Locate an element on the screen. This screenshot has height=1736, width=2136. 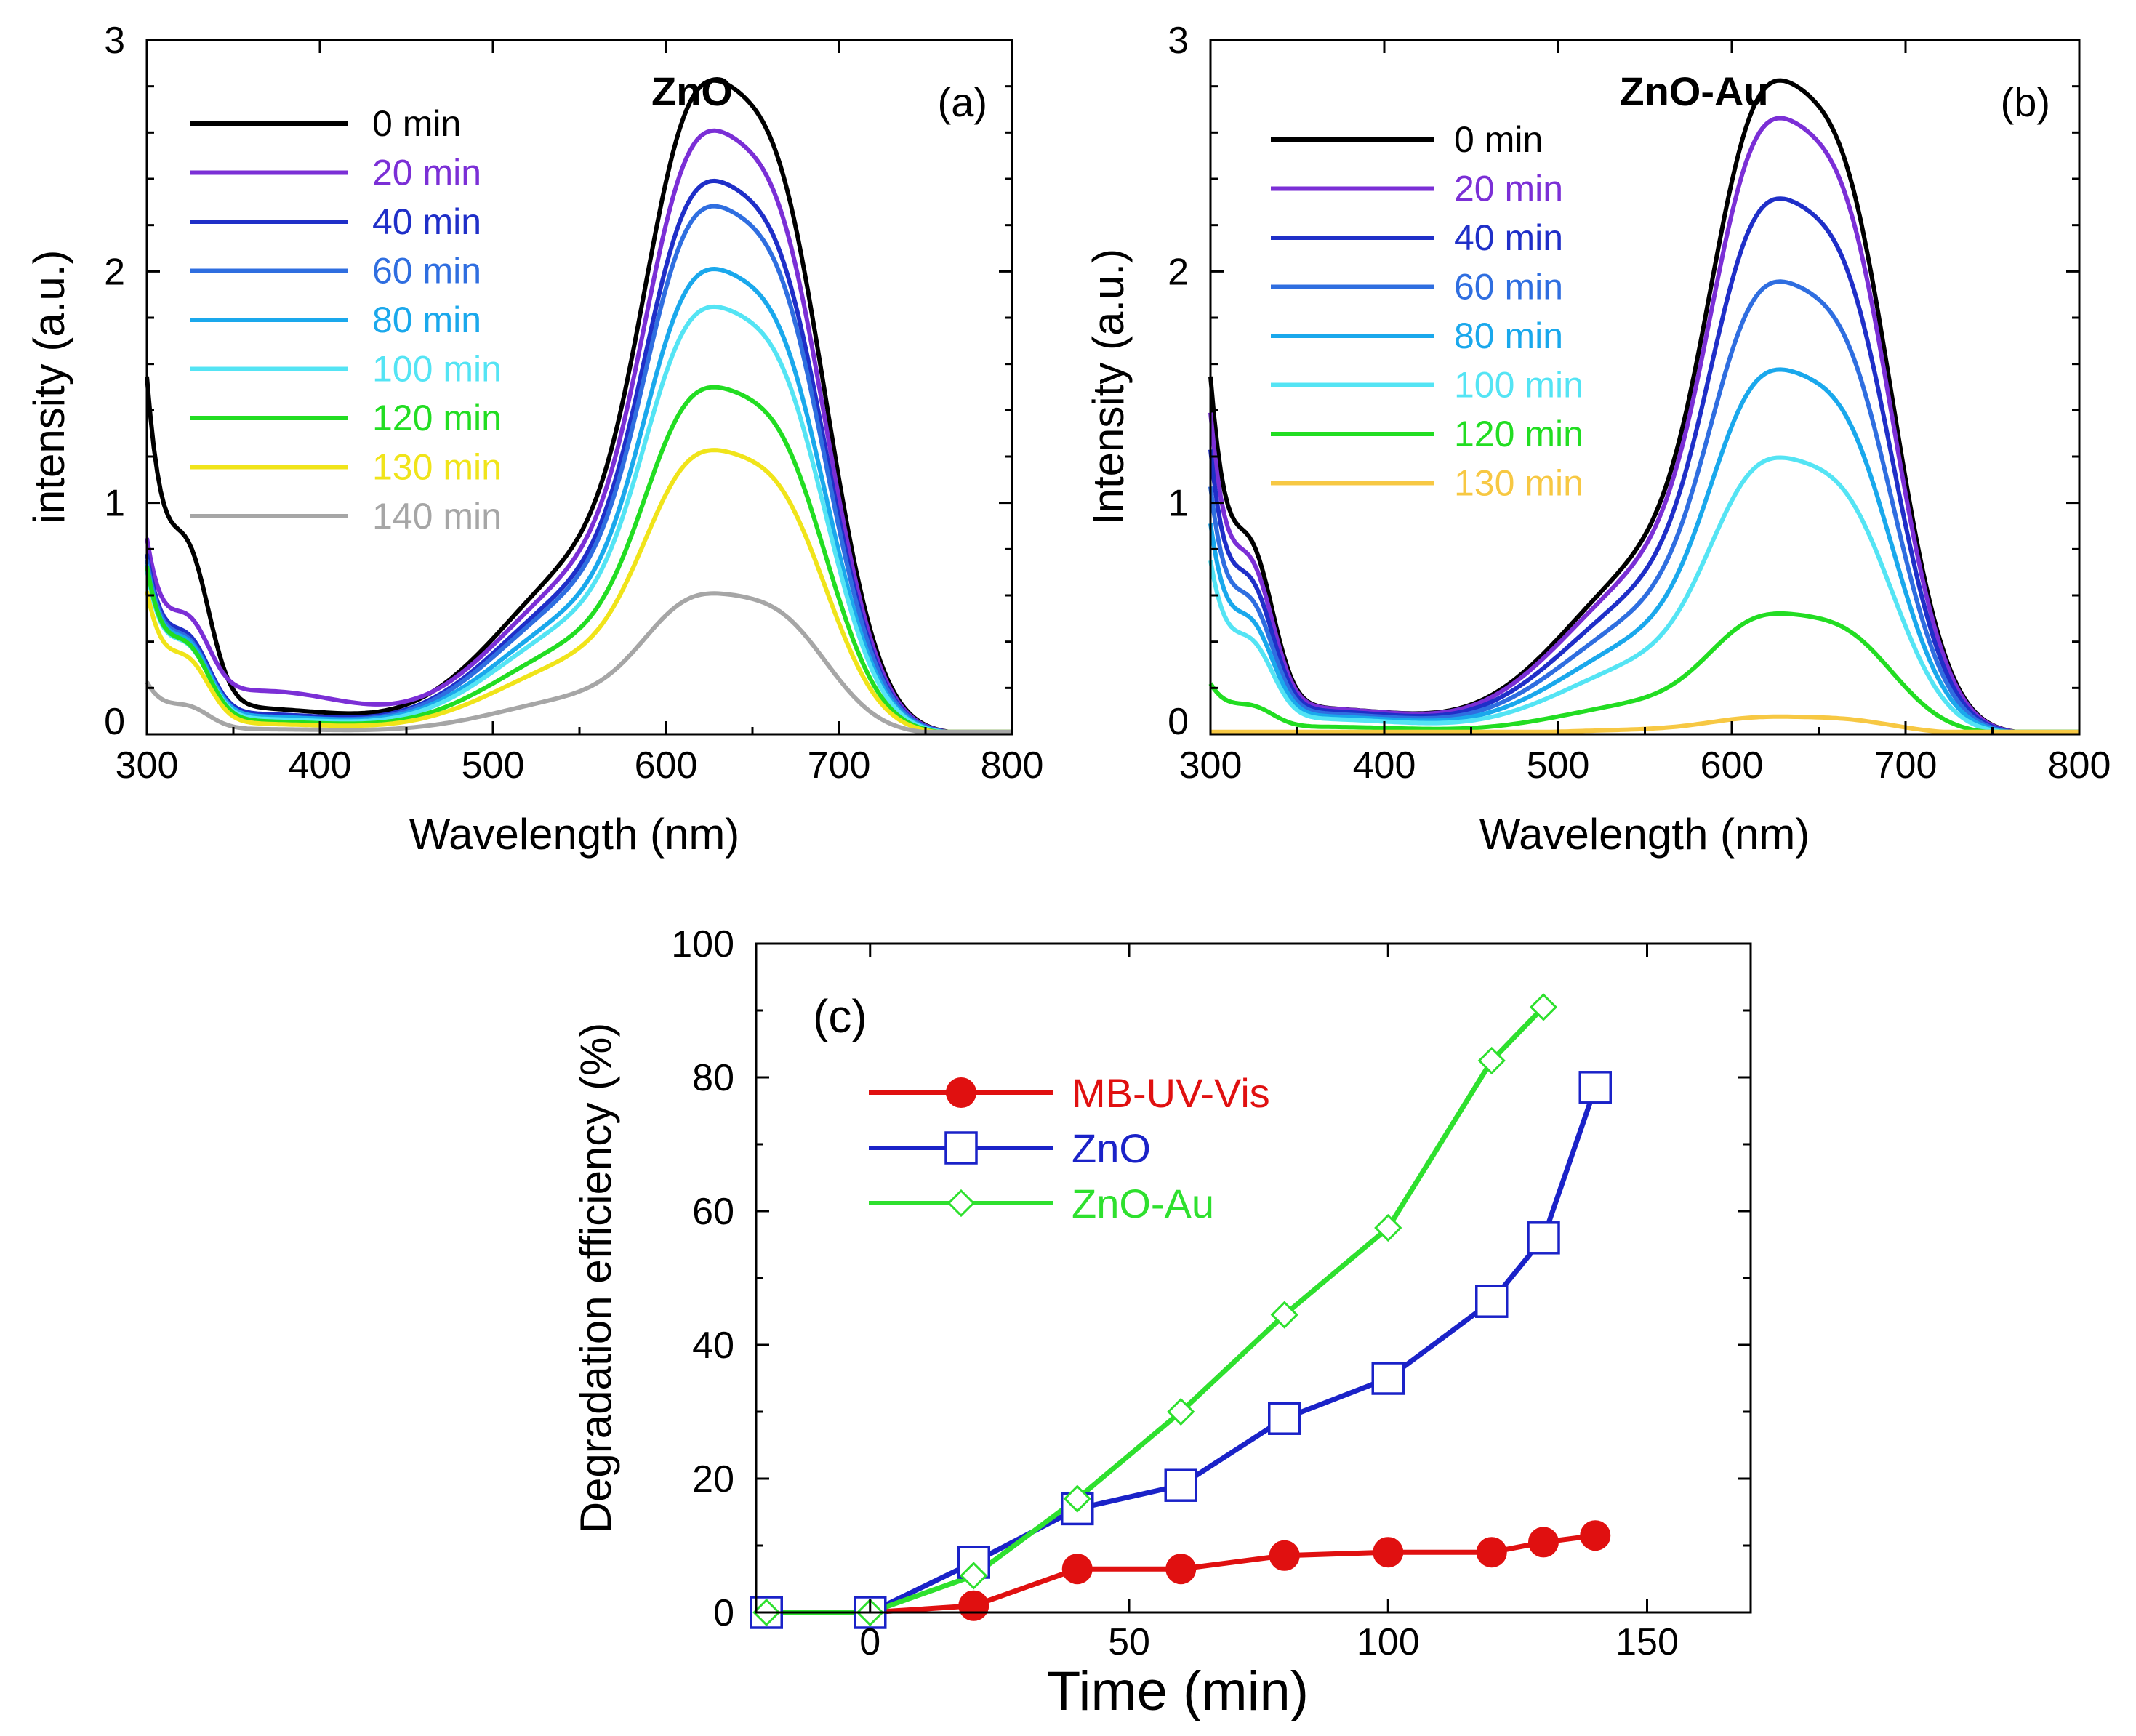
series-line-ZnO is located at coordinates (1182, 1350).